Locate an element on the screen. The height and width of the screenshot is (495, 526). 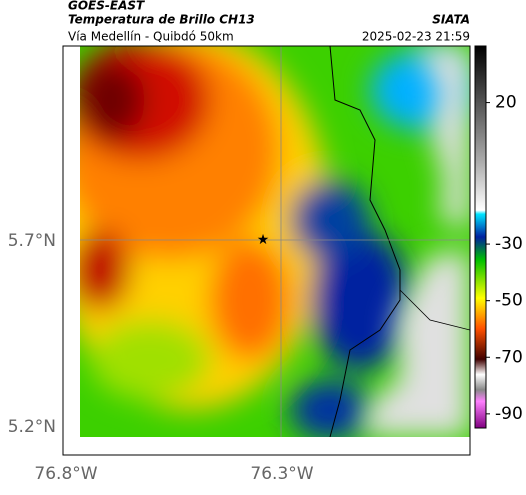
source: GOES-EAST is located at coordinates (106, 6).